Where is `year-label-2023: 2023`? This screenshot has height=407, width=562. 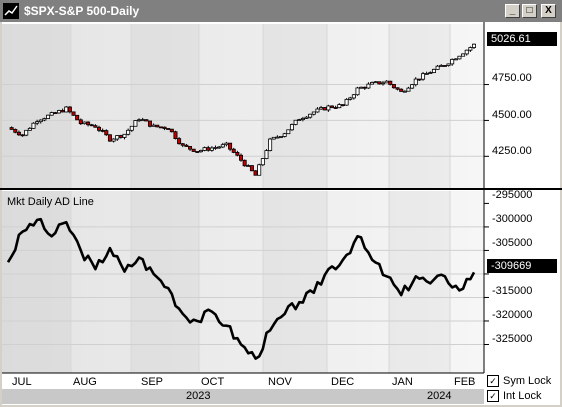 year-label-2023: 2023 is located at coordinates (198, 396).